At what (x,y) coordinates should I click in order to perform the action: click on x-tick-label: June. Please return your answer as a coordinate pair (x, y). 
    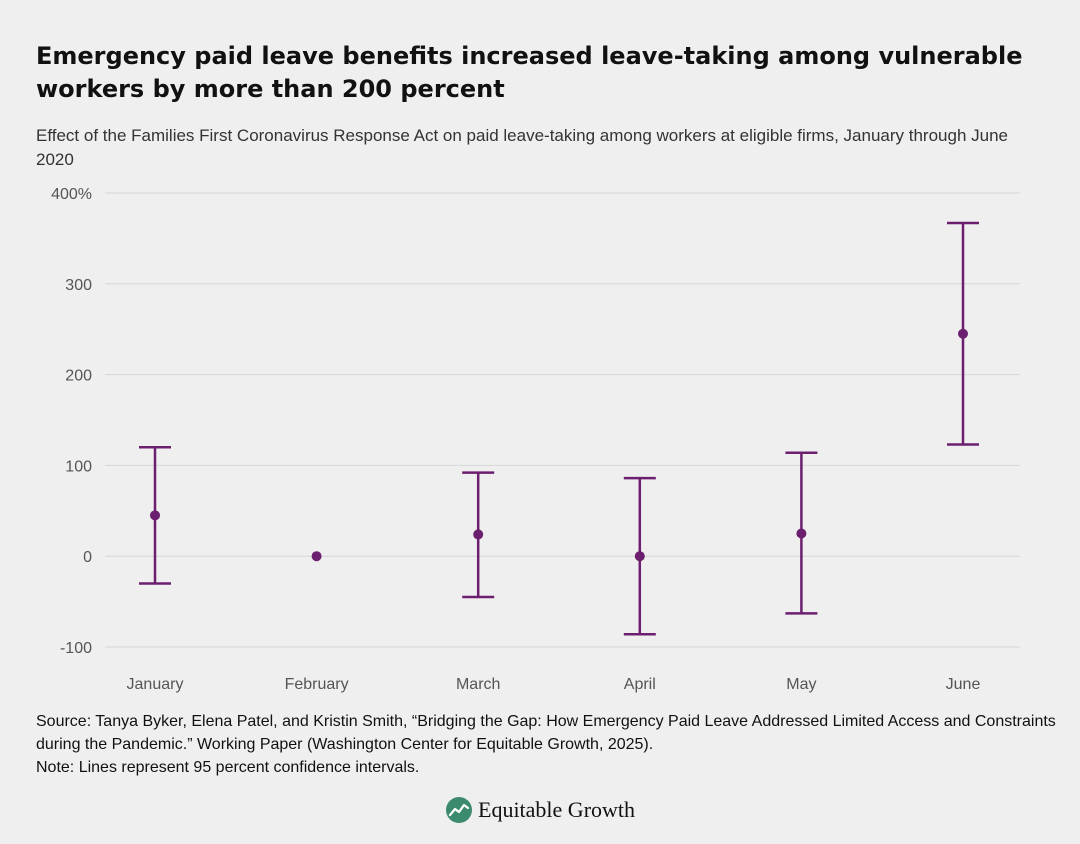
    Looking at the image, I should click on (963, 684).